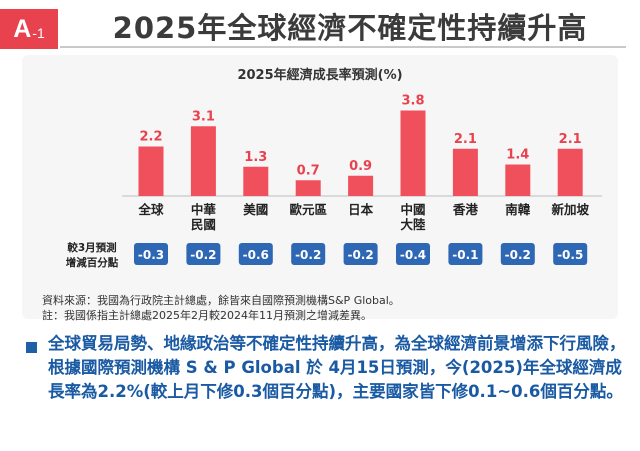 The image size is (640, 451). I want to click on revision-value: -0.6, so click(256, 255).